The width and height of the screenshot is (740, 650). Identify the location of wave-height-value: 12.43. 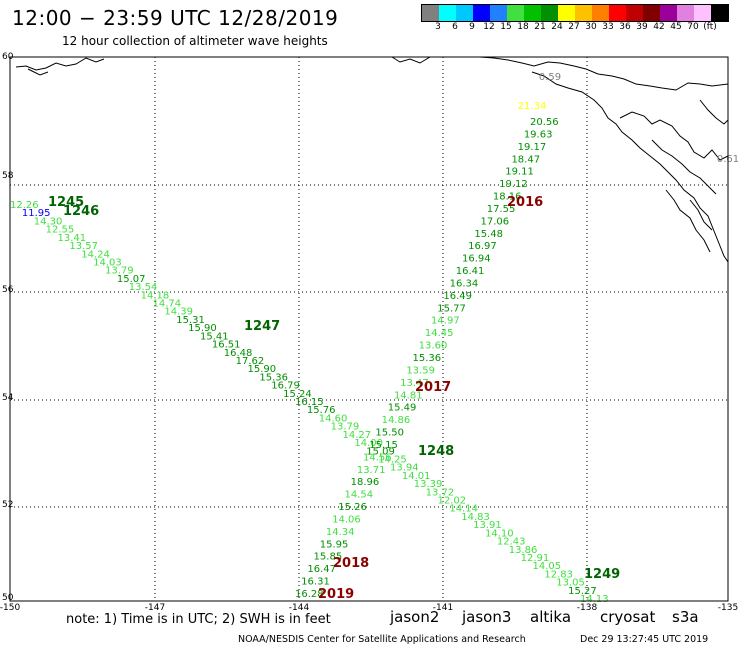
(511, 542).